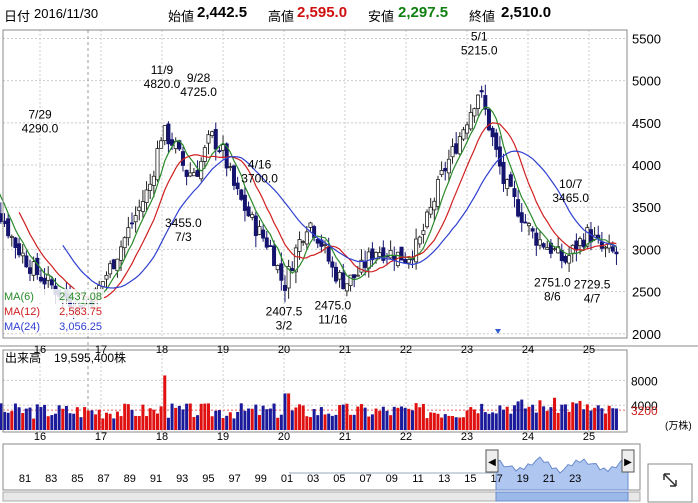 This screenshot has width=698, height=503. I want to click on navigator-year-label: 23, so click(575, 479).